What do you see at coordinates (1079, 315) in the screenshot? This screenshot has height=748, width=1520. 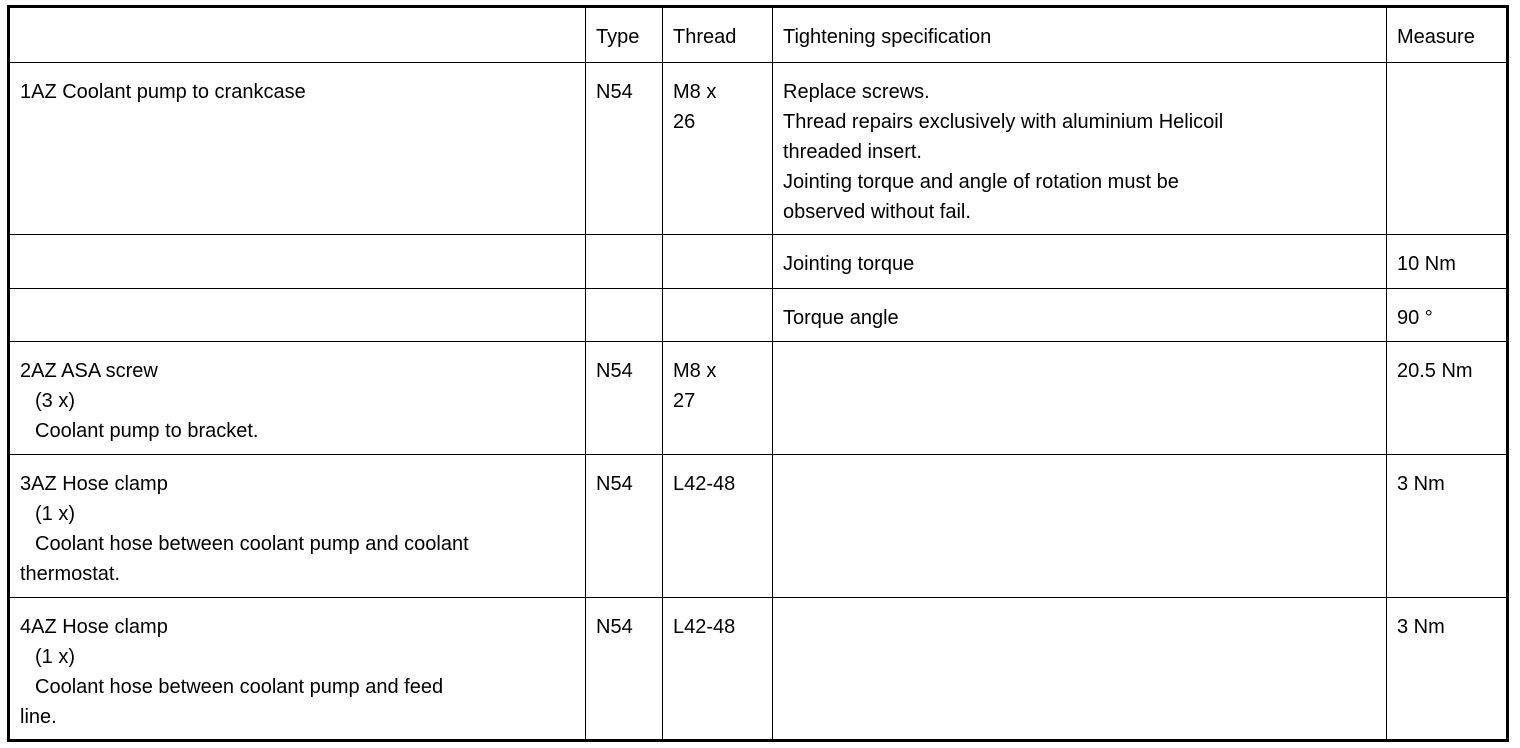 I see `table-cell: Torque angle` at bounding box center [1079, 315].